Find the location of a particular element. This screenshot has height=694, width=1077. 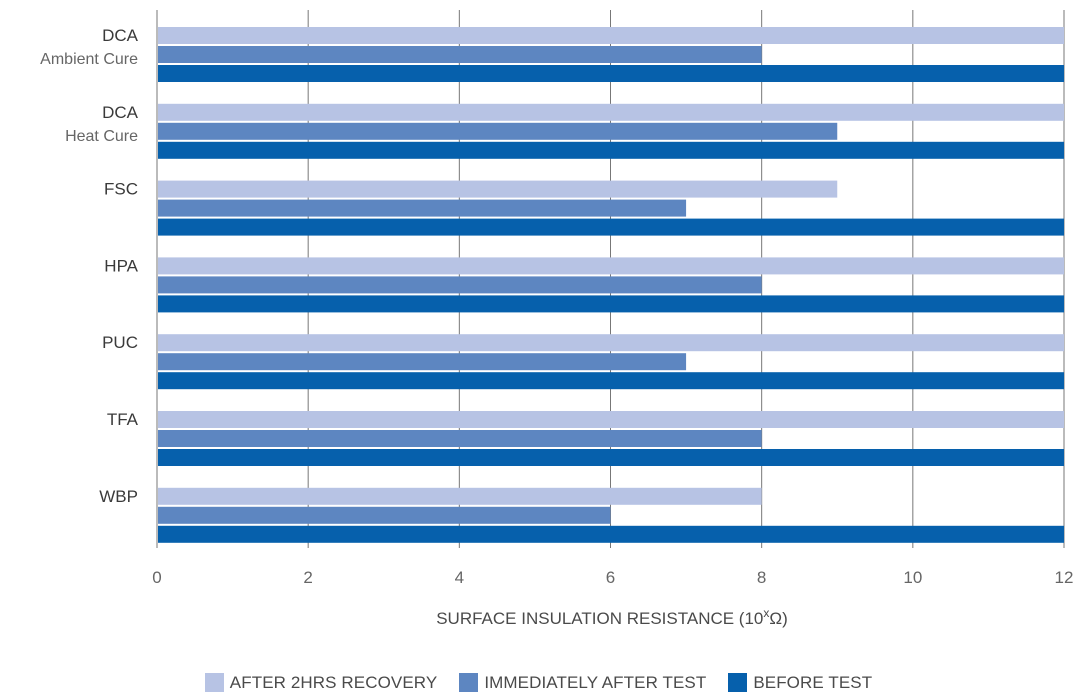

bar-immediately-after-test-tfa is located at coordinates (460, 438).